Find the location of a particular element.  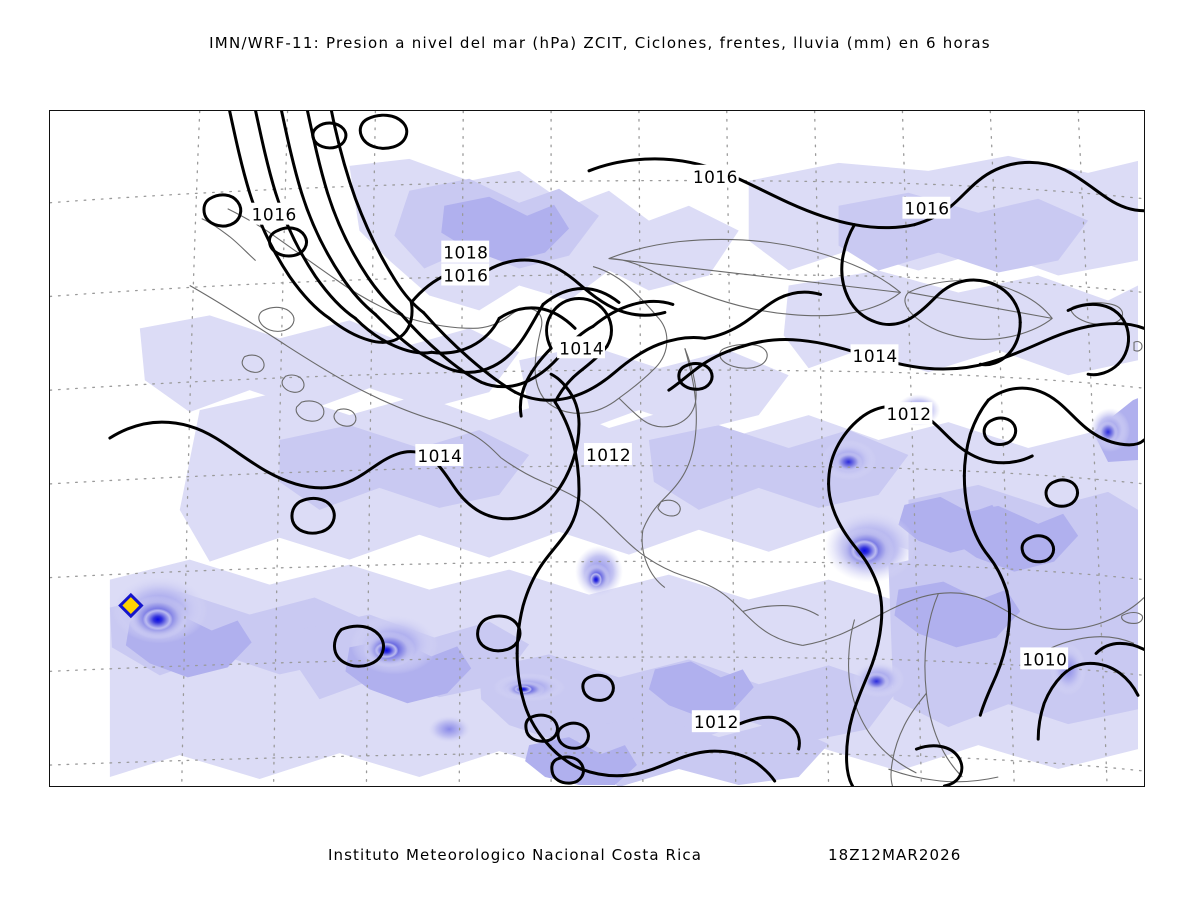

svg-text: 1018 is located at coordinates (465, 253).